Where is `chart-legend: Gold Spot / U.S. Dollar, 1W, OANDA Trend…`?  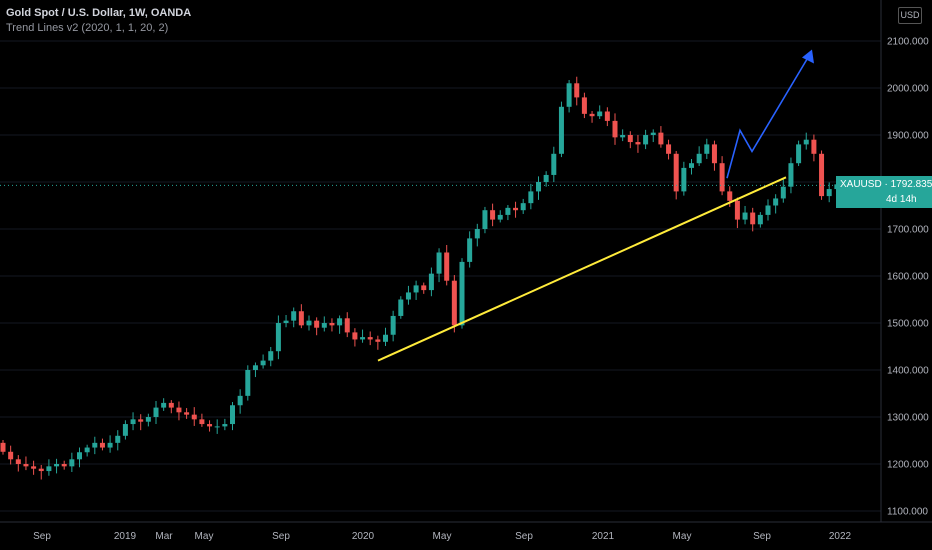
chart-legend: Gold Spot / U.S. Dollar, 1W, OANDA Trend… is located at coordinates (98, 21).